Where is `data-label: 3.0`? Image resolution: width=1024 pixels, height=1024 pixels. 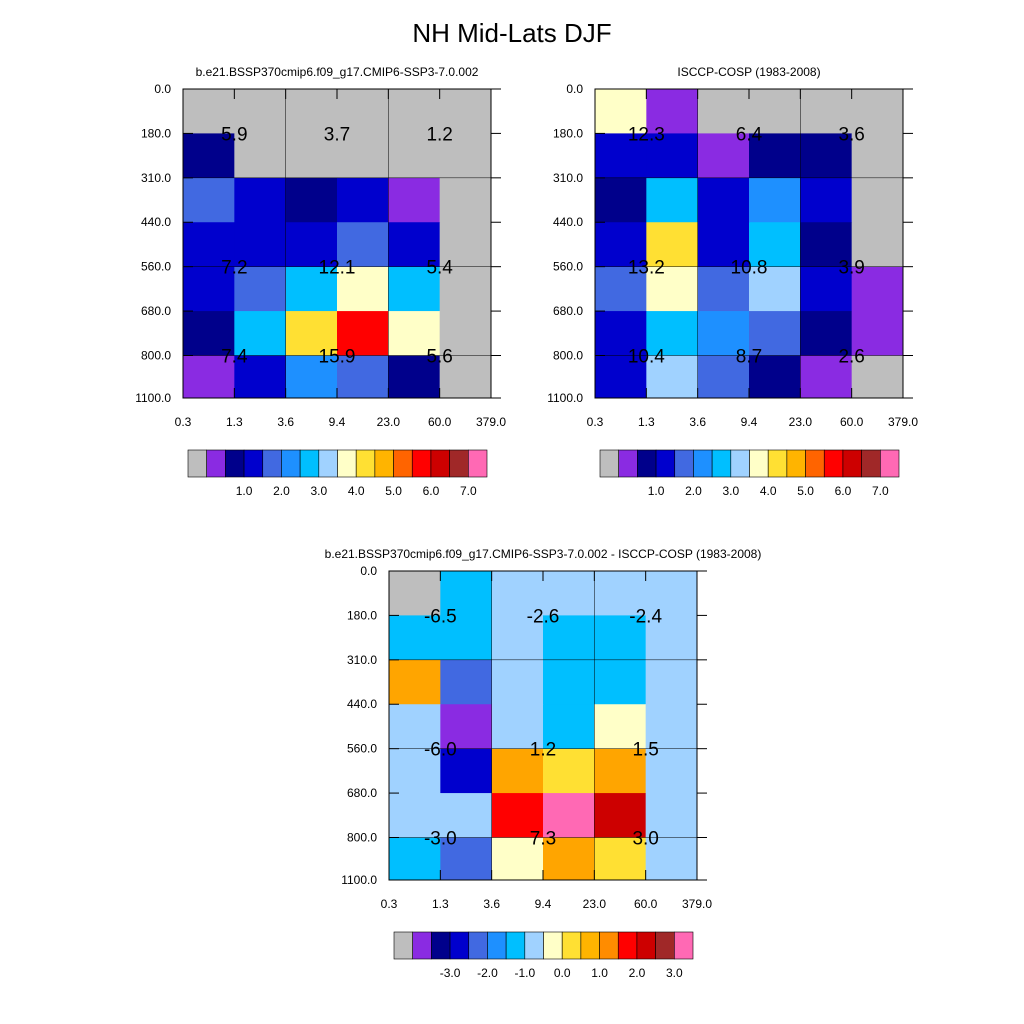 data-label: 3.0 is located at coordinates (645, 839).